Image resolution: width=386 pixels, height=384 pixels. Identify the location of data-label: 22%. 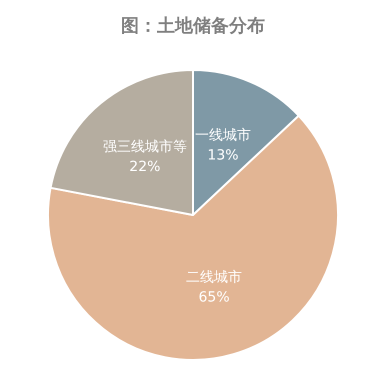
(144, 166).